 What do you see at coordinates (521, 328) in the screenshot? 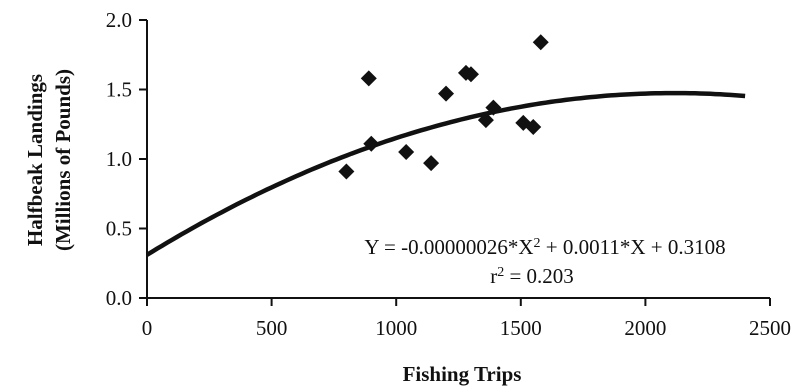
I see `x-tick-label-3: 1500` at bounding box center [521, 328].